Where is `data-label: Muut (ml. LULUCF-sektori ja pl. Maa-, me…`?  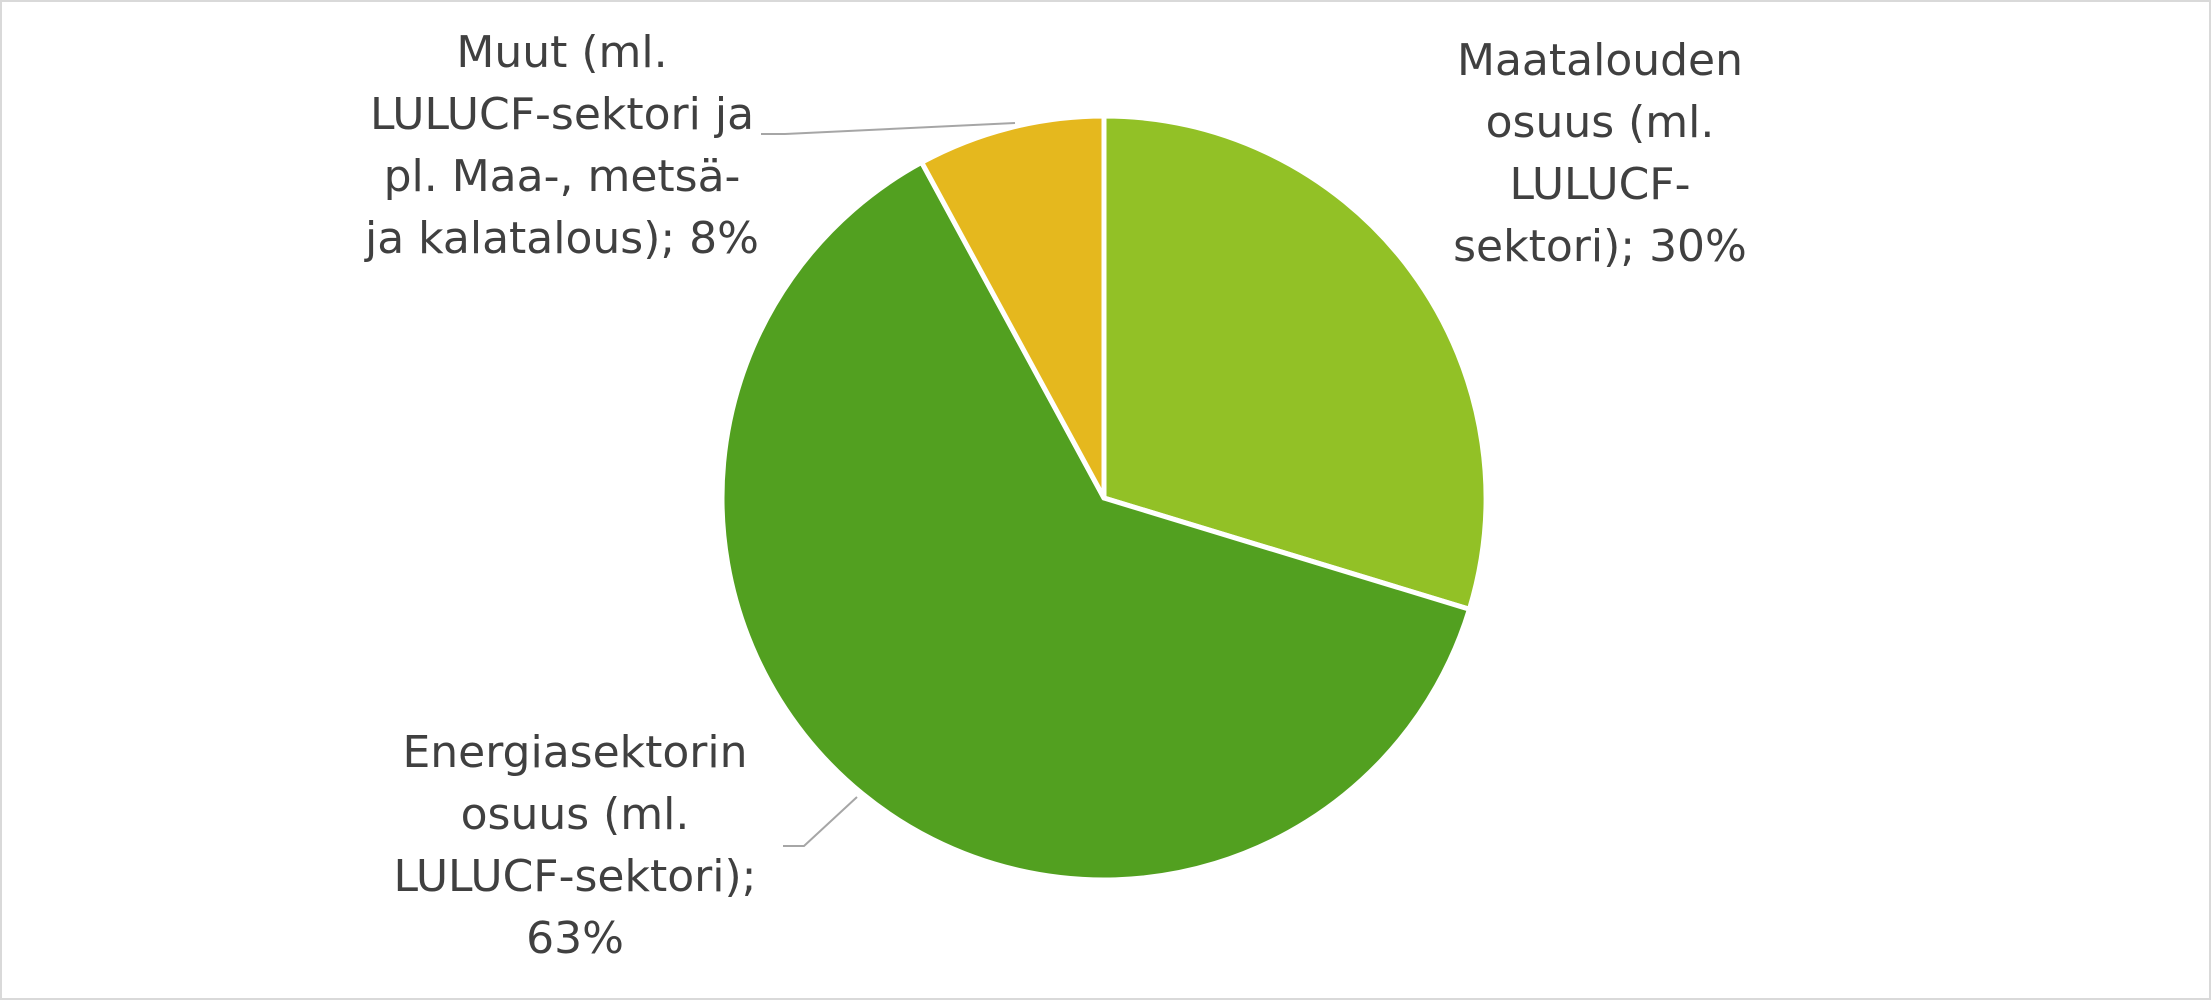
data-label: Muut (ml. LULUCF-sektori ja pl. Maa-, me… is located at coordinates (562, 145).